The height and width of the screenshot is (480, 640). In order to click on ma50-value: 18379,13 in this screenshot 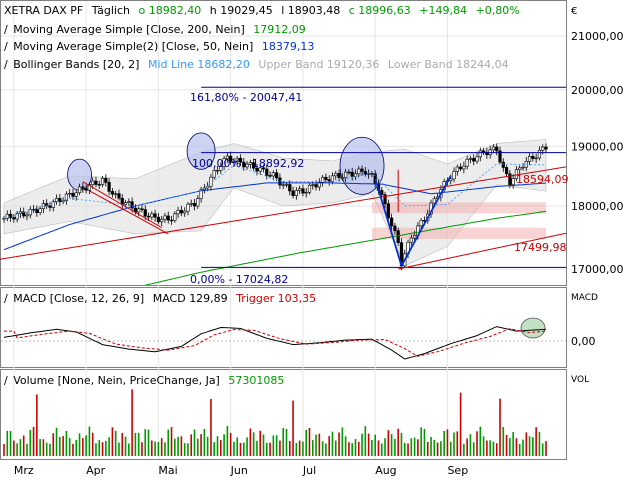, I will do `click(288, 46)`.